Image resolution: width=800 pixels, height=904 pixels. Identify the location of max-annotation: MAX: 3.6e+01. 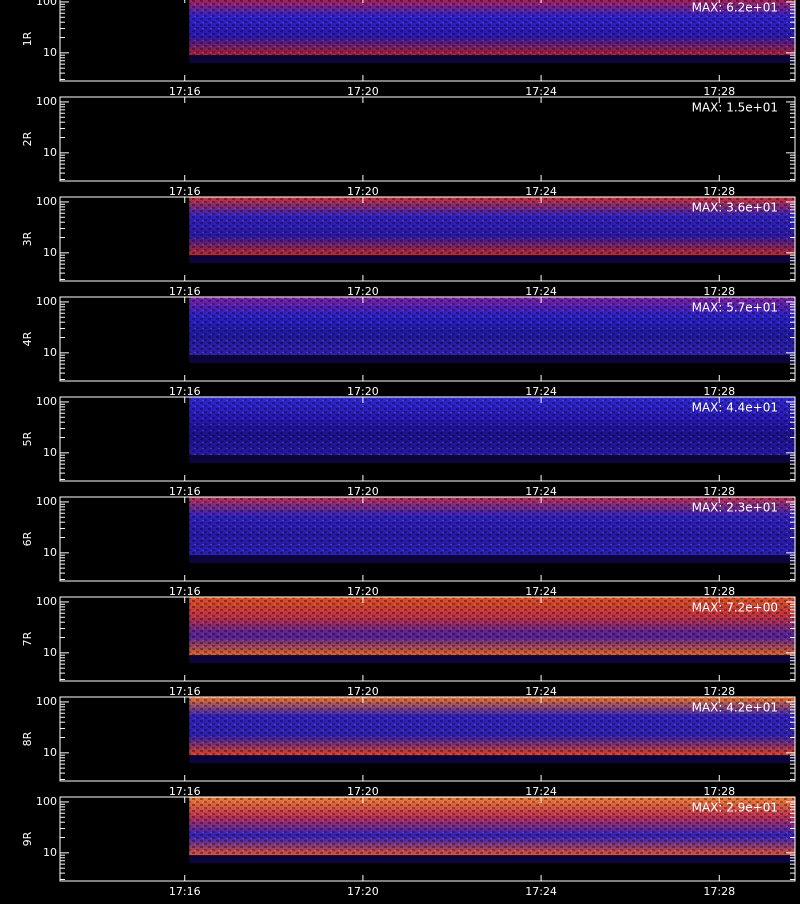
(735, 208).